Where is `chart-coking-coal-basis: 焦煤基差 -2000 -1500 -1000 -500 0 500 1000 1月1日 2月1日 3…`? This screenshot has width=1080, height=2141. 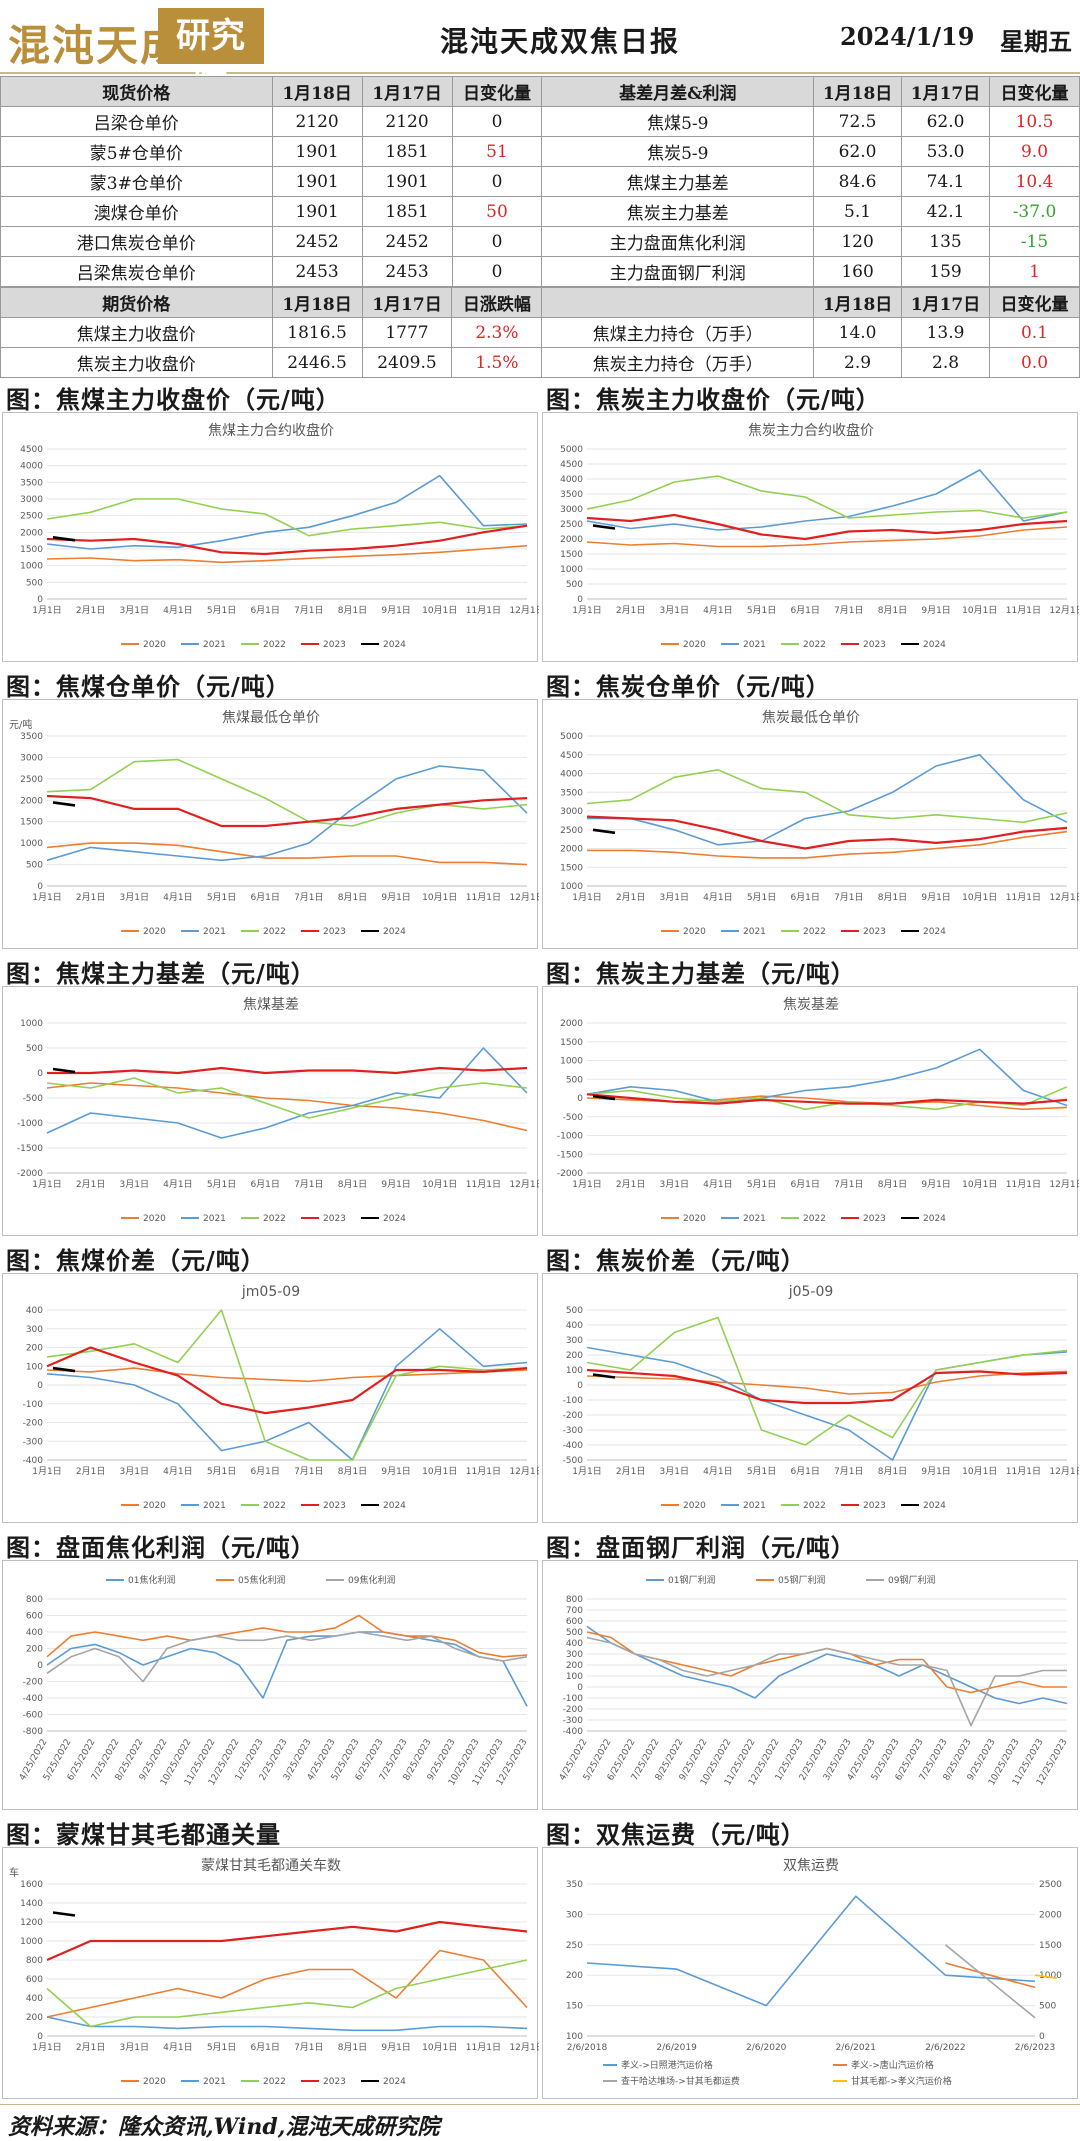 chart-coking-coal-basis: 焦煤基差 -2000 -1500 -1000 -500 0 500 1000 1月1日 2月1日 3… is located at coordinates (270, 1111).